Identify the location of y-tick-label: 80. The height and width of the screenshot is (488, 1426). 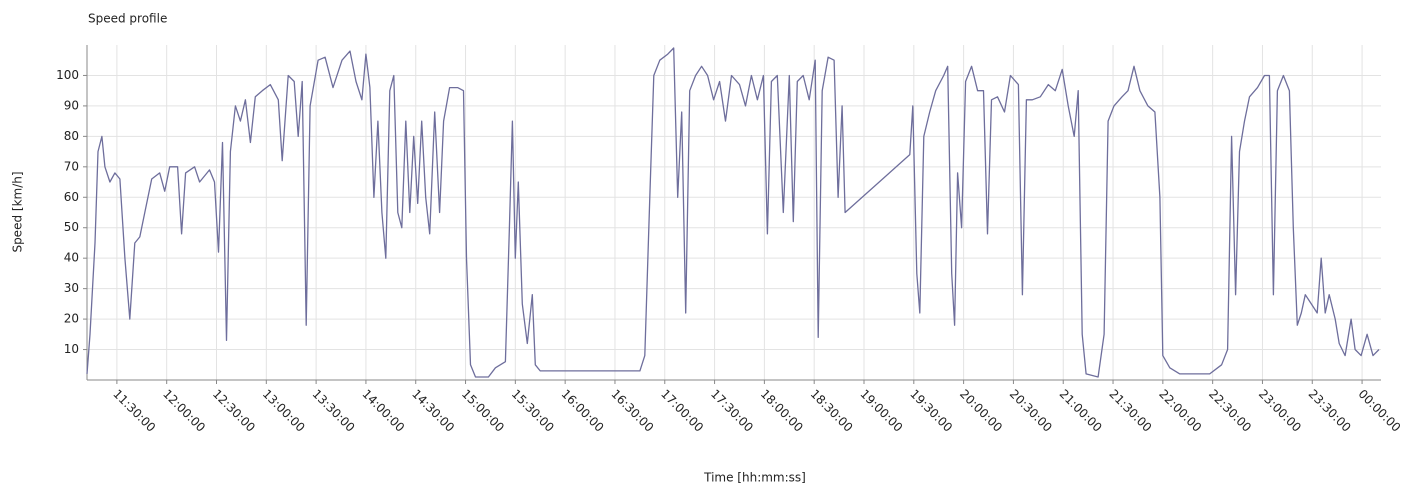
(71, 136).